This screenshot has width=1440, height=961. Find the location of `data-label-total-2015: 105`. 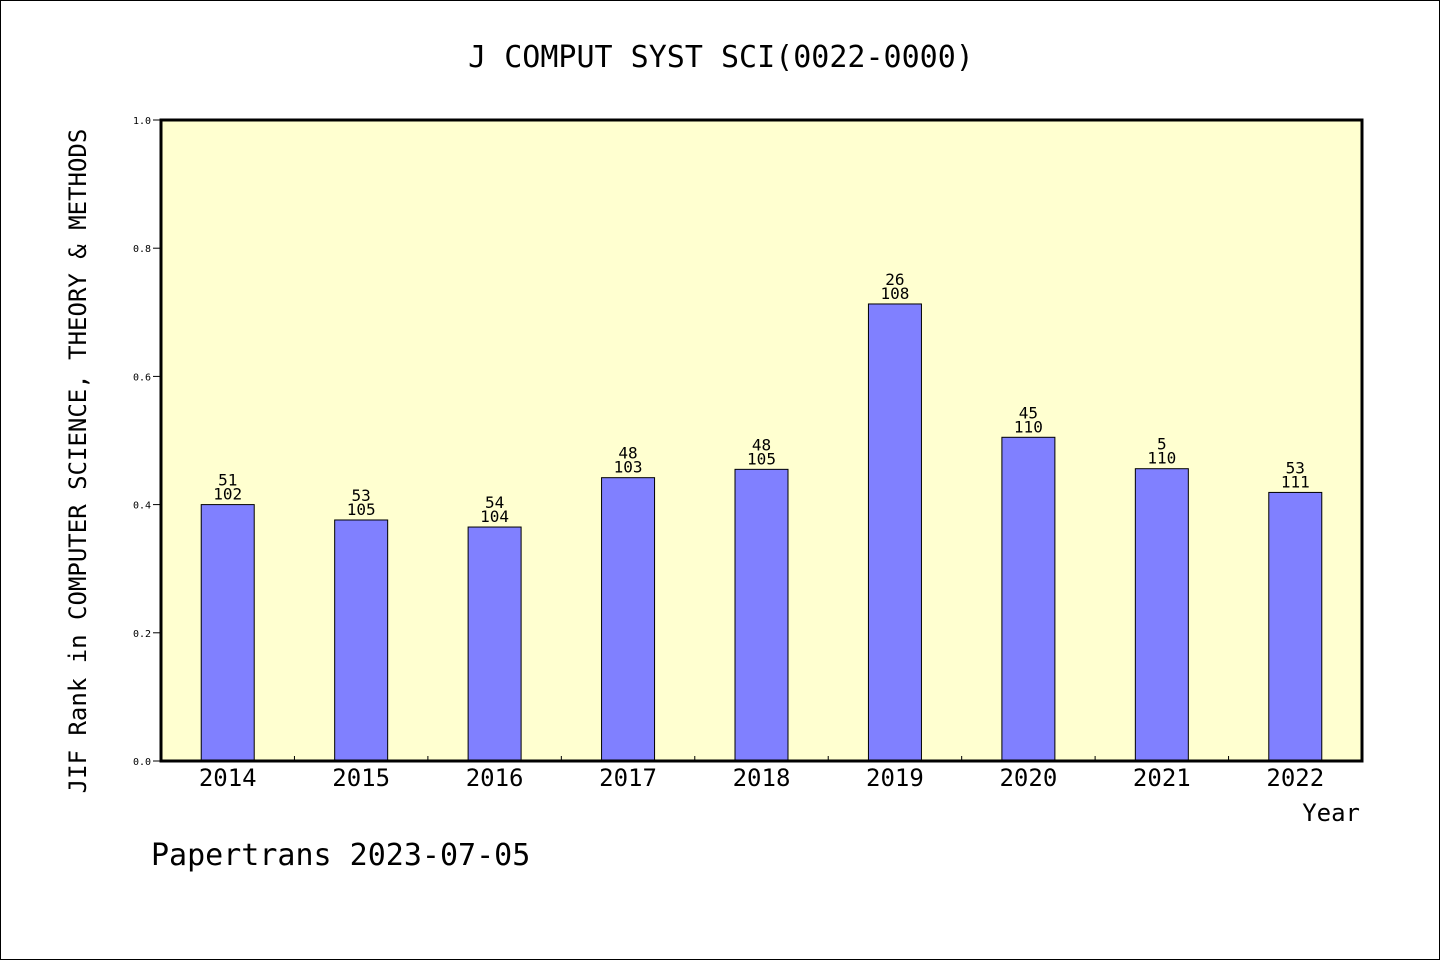

data-label-total-2015: 105 is located at coordinates (361, 509).